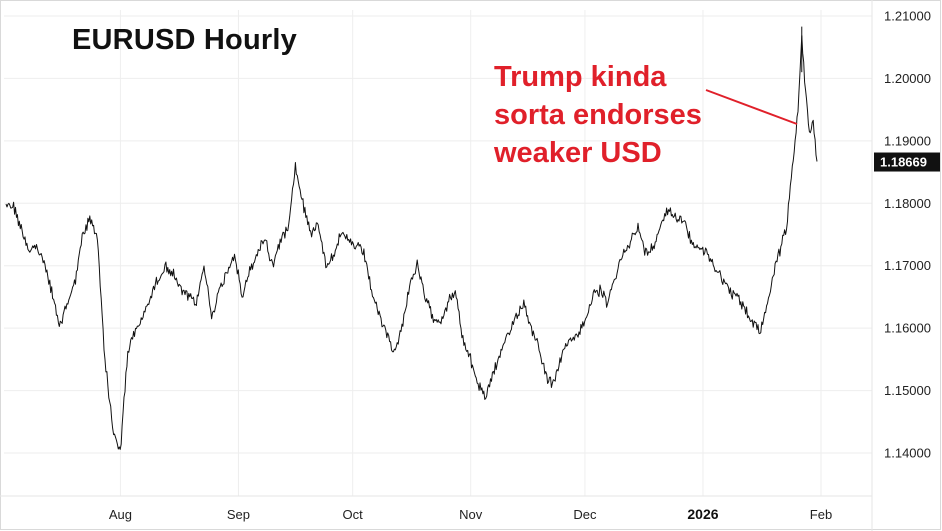 The width and height of the screenshot is (942, 531). I want to click on x-axis: Aug Sep Oct Nov Dec 2026 Feb, so click(470, 514).